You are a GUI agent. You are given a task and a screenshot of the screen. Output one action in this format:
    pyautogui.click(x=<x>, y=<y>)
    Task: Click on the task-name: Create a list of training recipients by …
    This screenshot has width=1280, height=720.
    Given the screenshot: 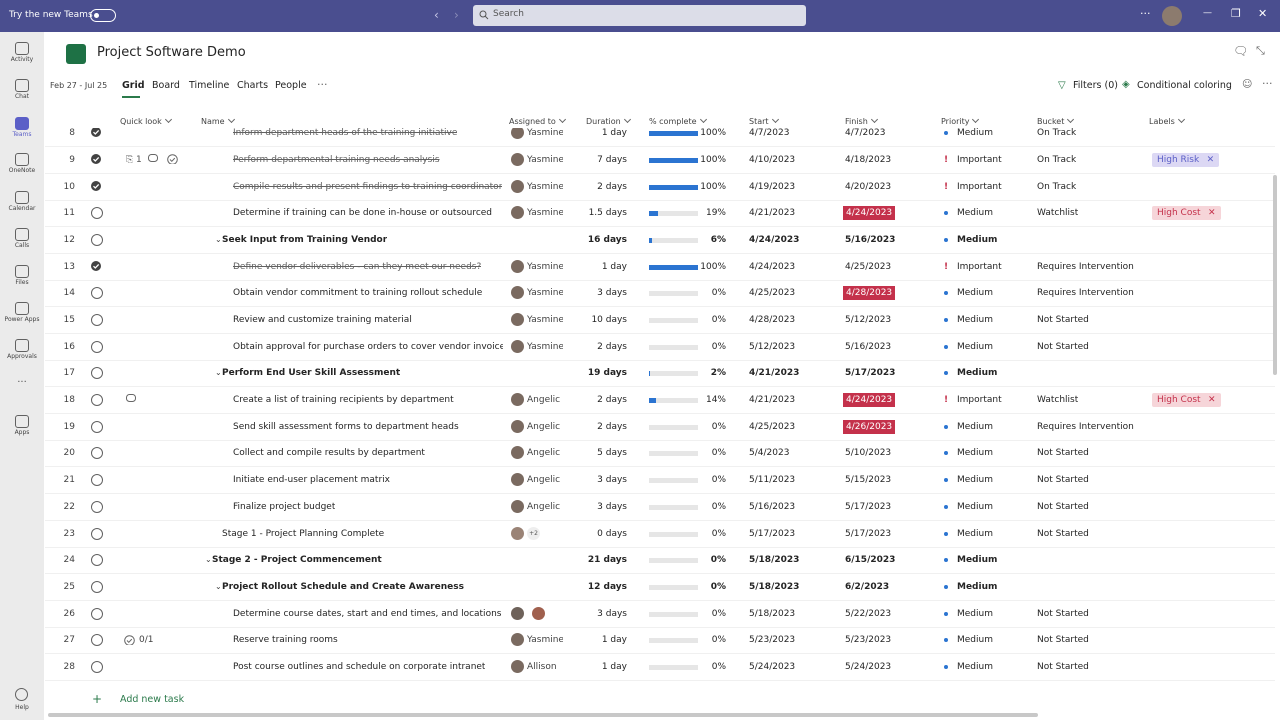 What is the action you would take?
    pyautogui.click(x=343, y=400)
    